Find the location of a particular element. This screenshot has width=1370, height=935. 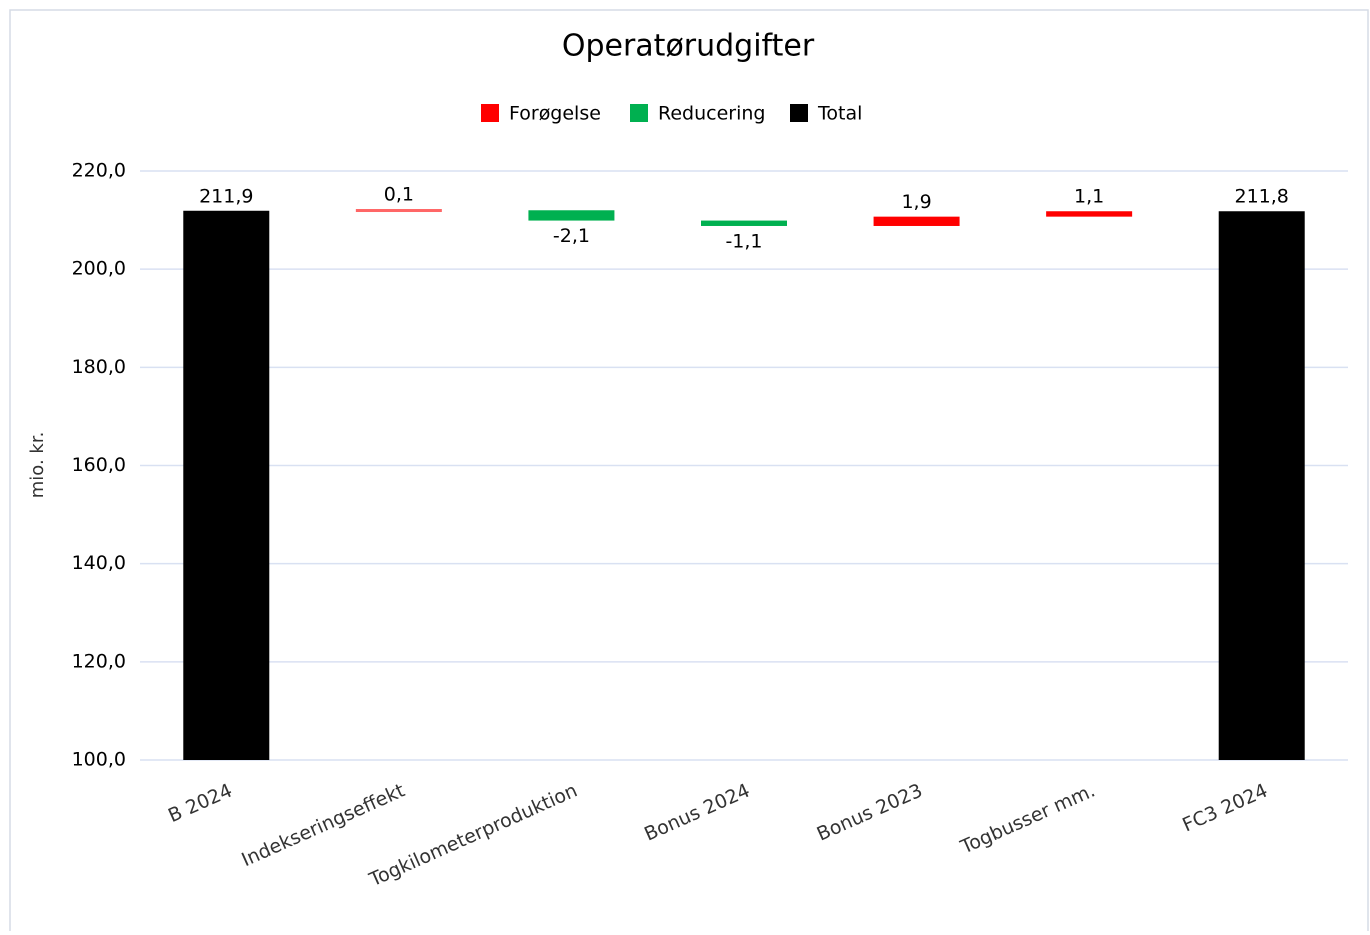

y-tick-label: 120,0 is located at coordinates (99, 661).